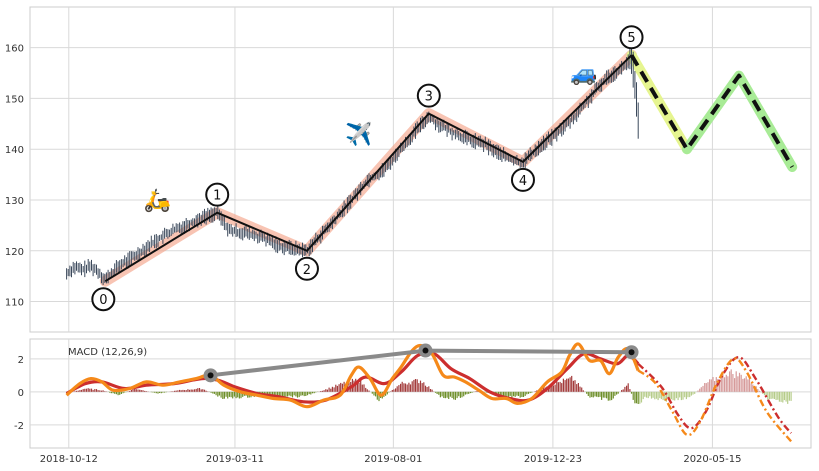 Image resolution: width=819 pixels, height=471 pixels. Describe the element at coordinates (14, 303) in the screenshot. I see `price-y-tick-label: 110` at that location.